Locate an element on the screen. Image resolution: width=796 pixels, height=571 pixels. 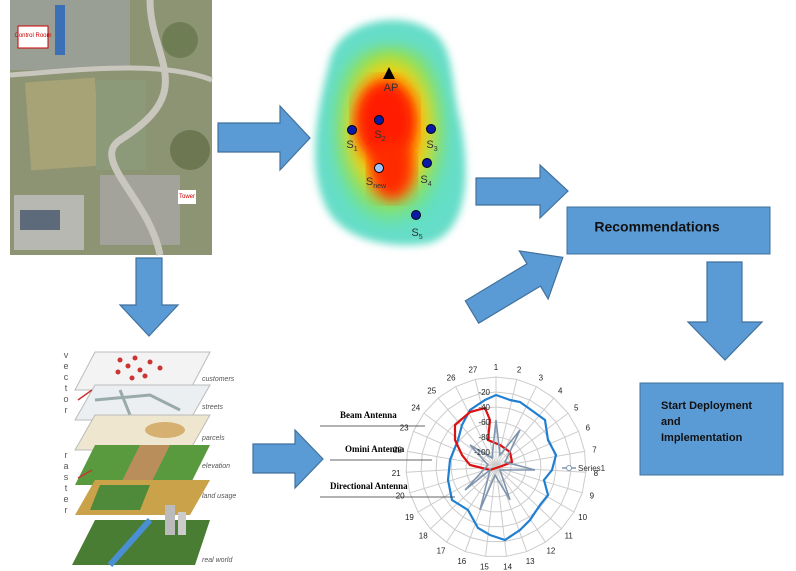
legend-label: Series1 is located at coordinates (592, 468).